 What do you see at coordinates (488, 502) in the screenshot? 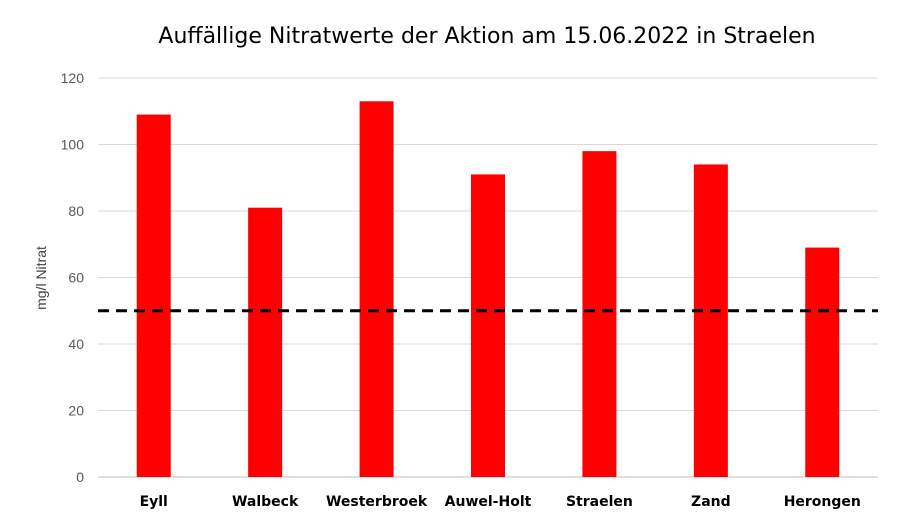
I see `x-tick-label: Auwel-Holt` at bounding box center [488, 502].